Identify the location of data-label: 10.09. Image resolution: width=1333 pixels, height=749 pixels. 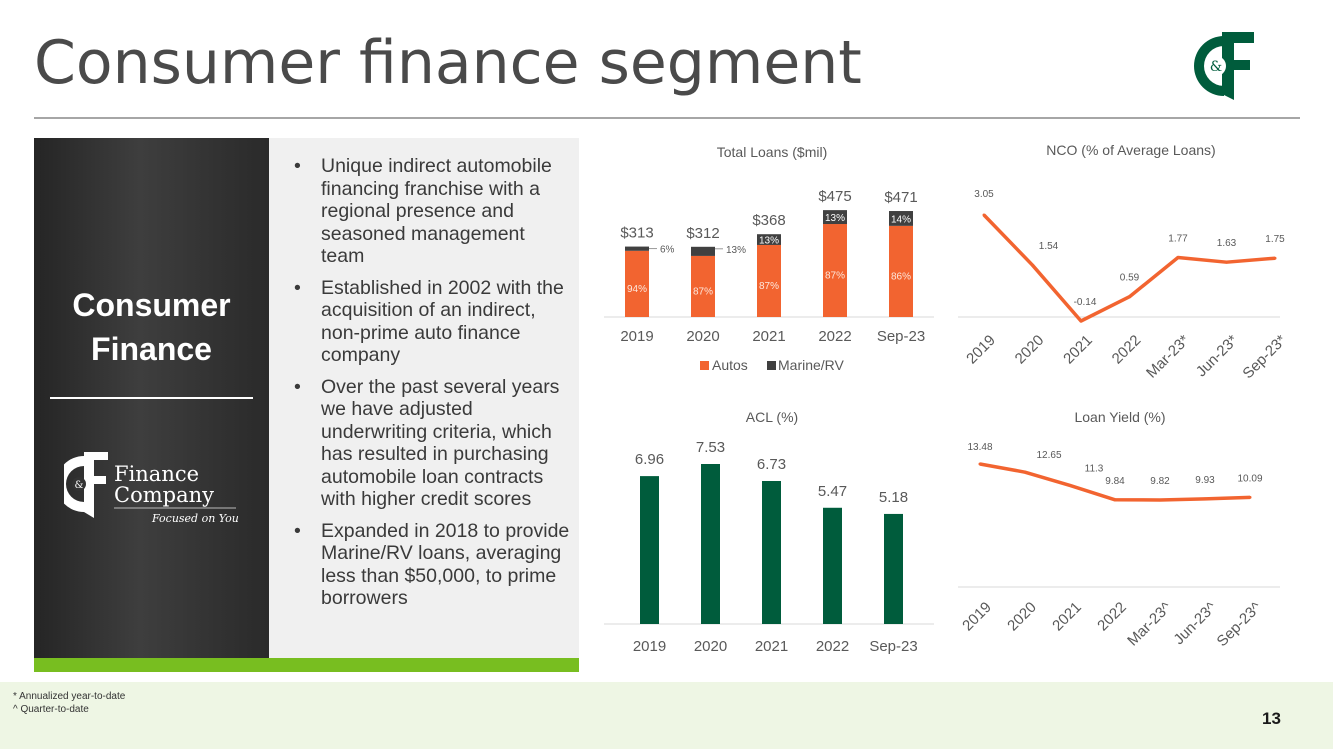
(1249, 478).